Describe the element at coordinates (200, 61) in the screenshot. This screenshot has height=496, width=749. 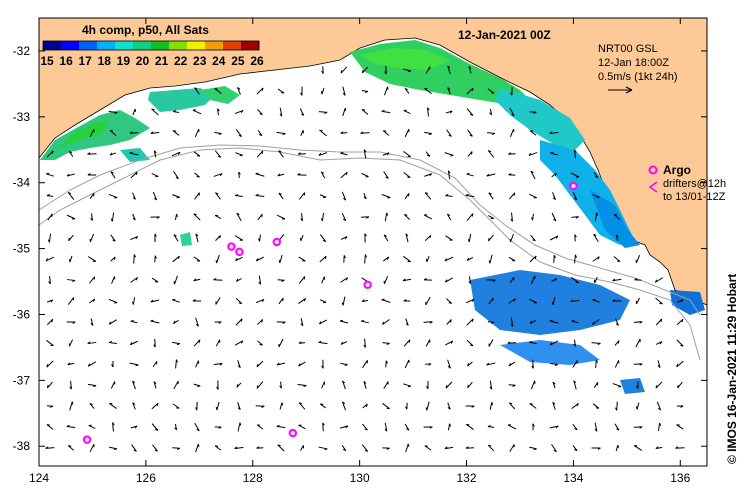
I see `colorbar-tick-label: 23` at that location.